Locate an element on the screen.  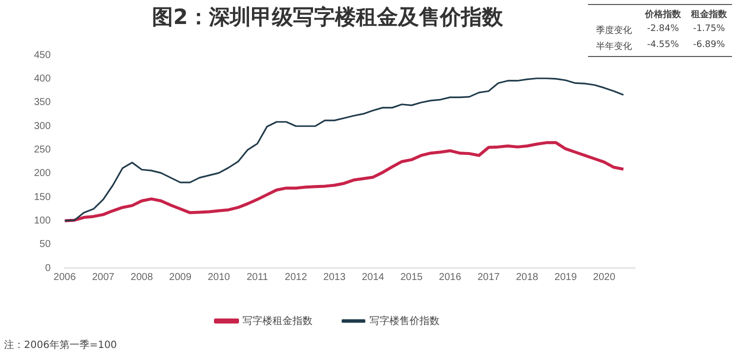
y-tick-label: 200 is located at coordinates (43, 174).